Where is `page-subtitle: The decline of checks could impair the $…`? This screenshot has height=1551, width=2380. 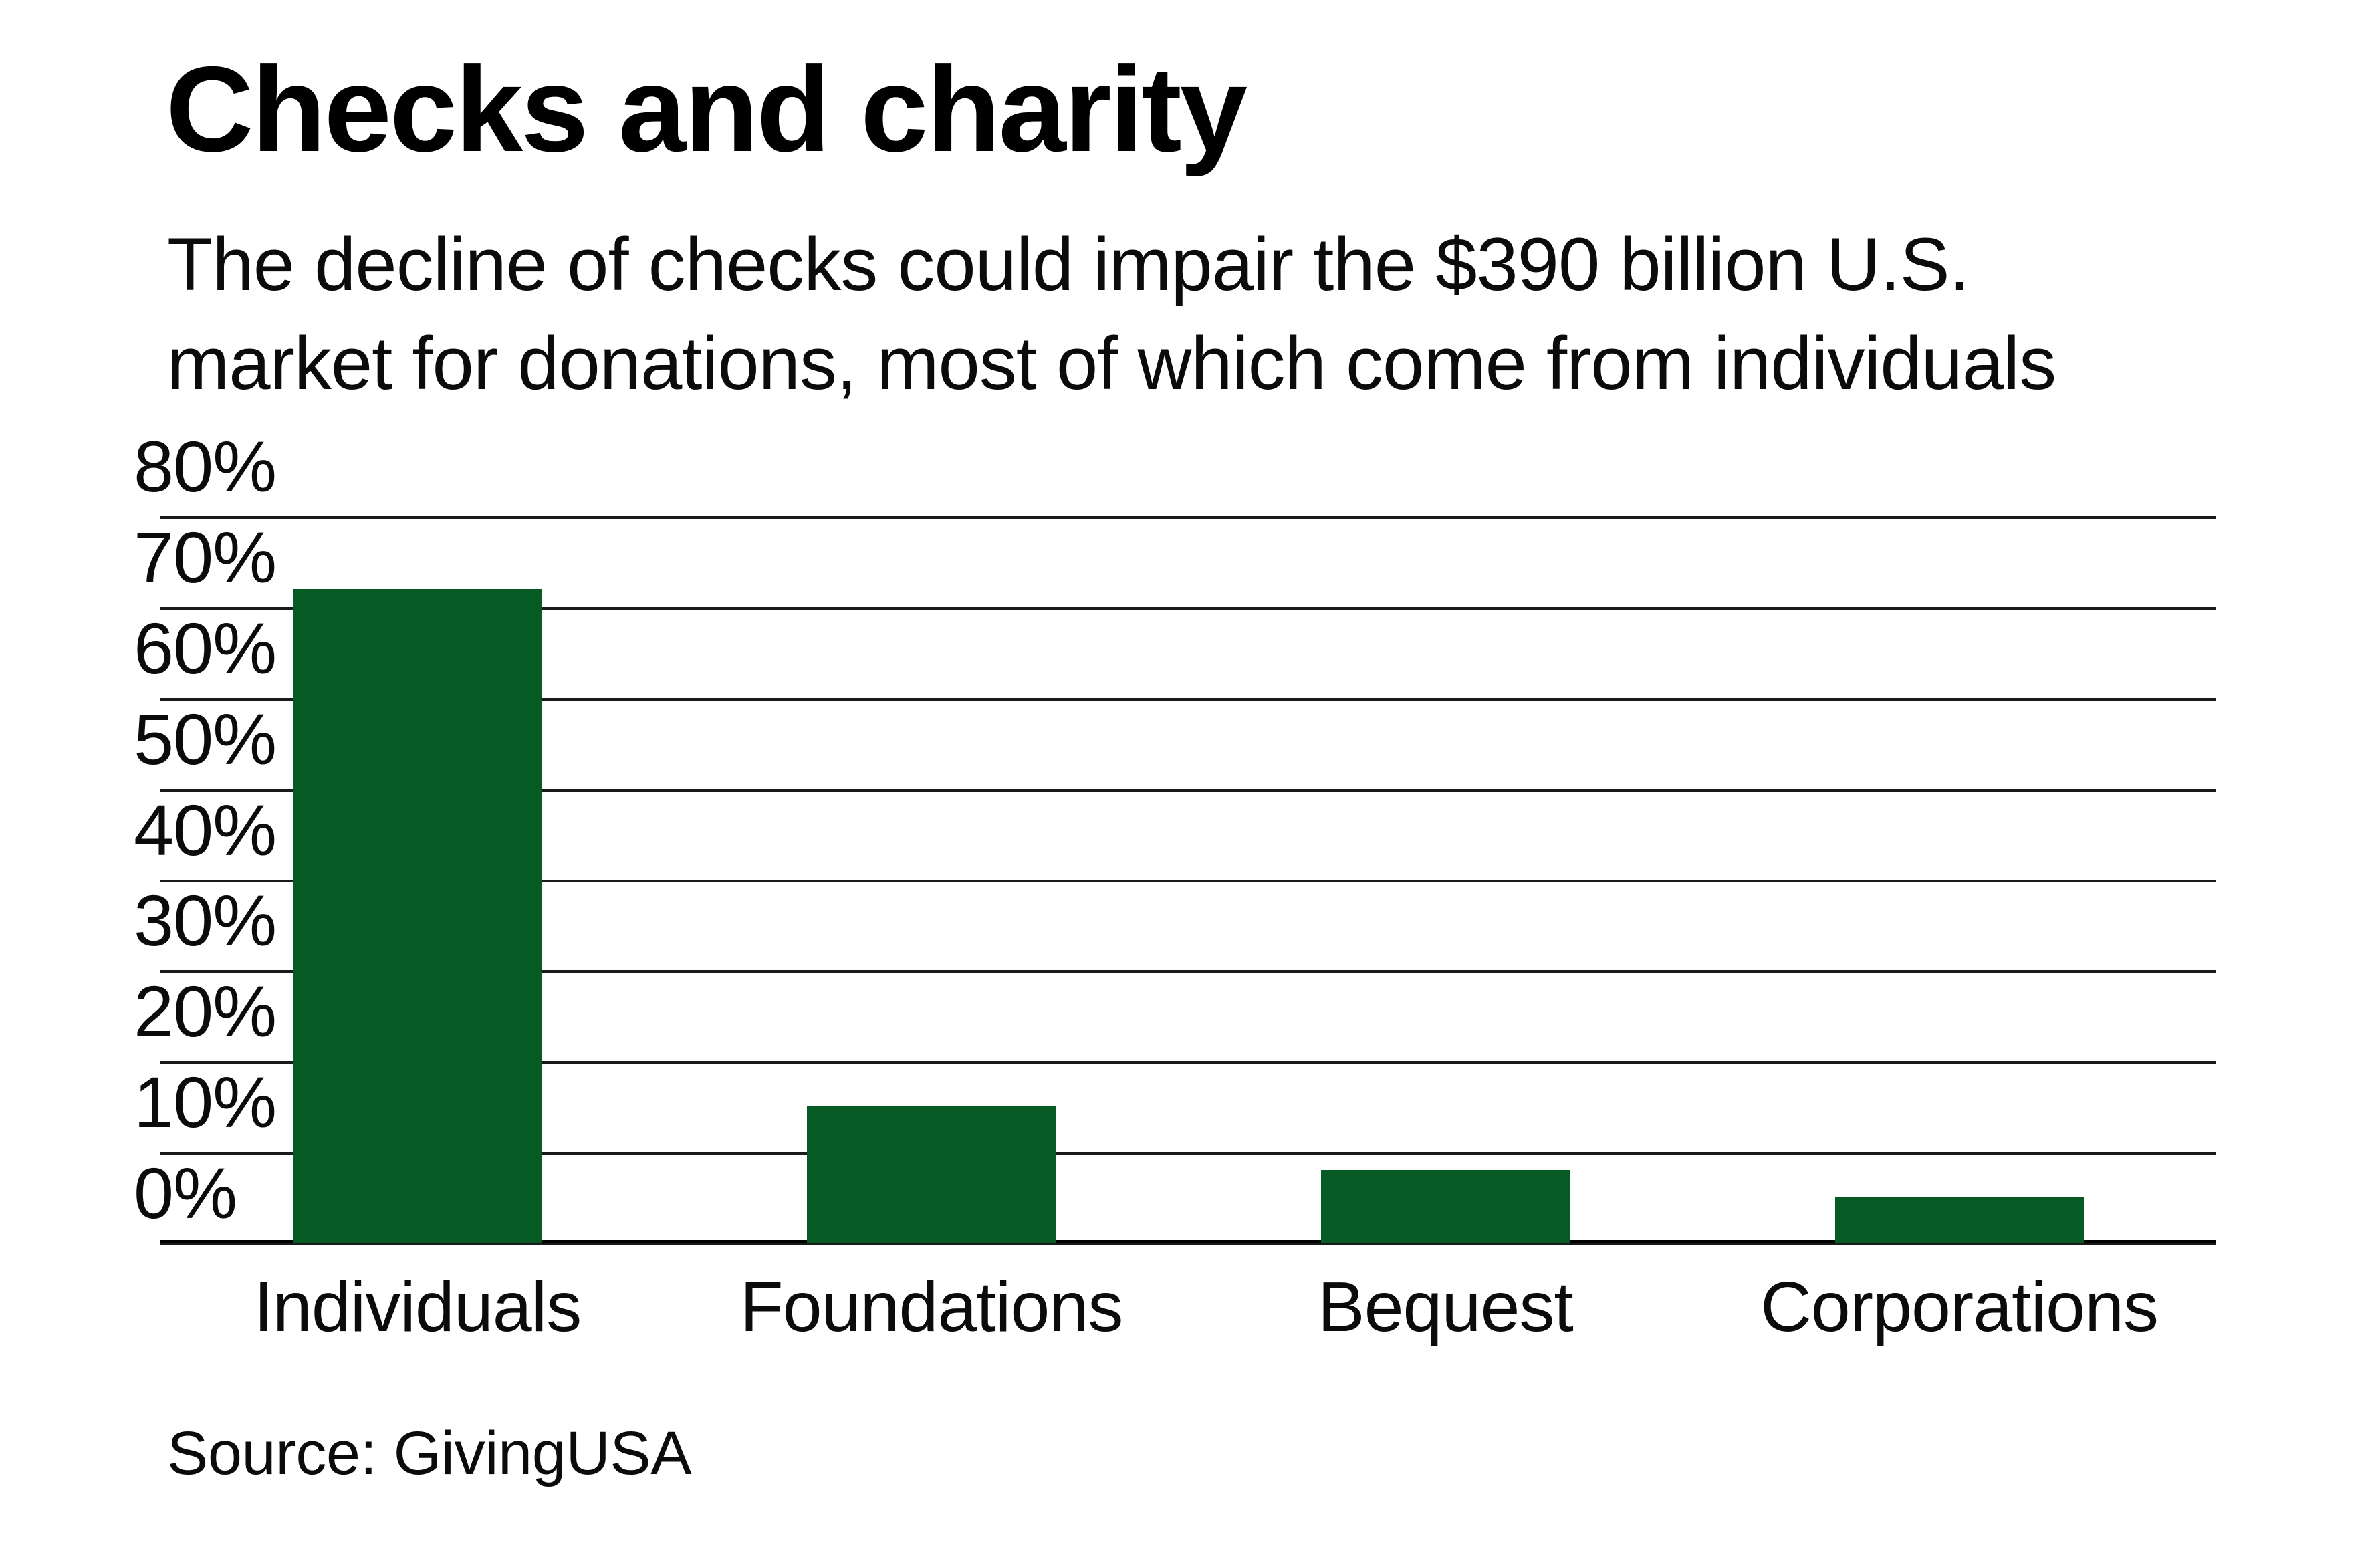
page-subtitle: The decline of checks could impair the $… is located at coordinates (1111, 314).